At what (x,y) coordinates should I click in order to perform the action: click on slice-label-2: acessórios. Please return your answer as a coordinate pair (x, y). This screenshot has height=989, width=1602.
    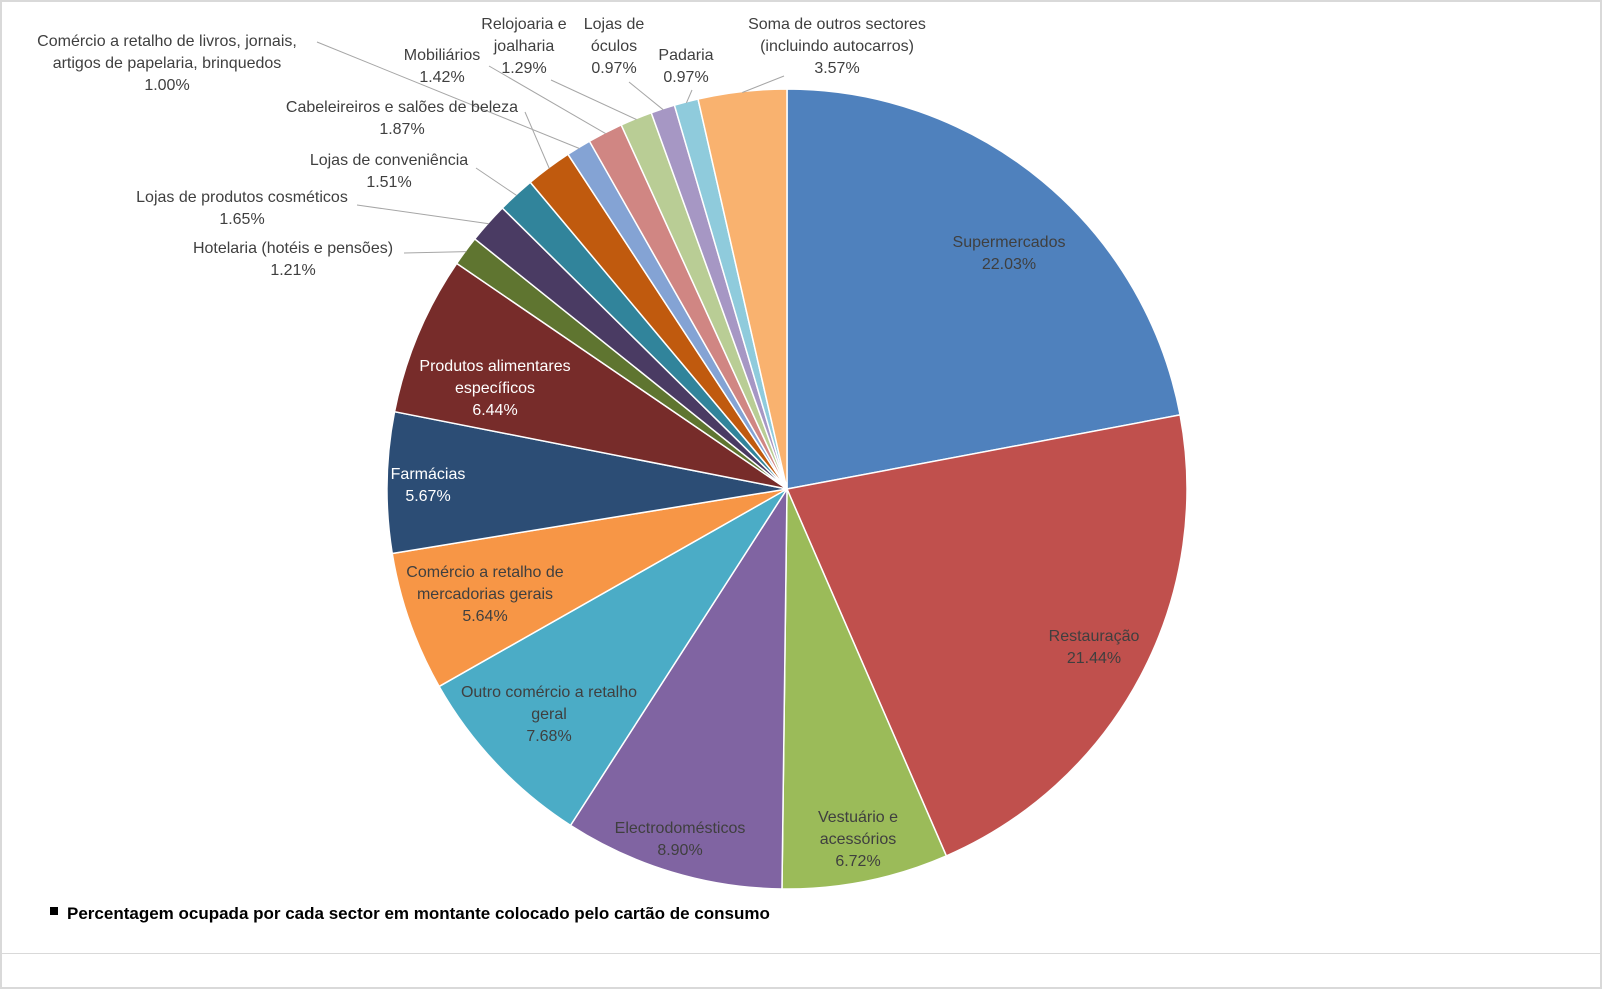
    Looking at the image, I should click on (858, 839).